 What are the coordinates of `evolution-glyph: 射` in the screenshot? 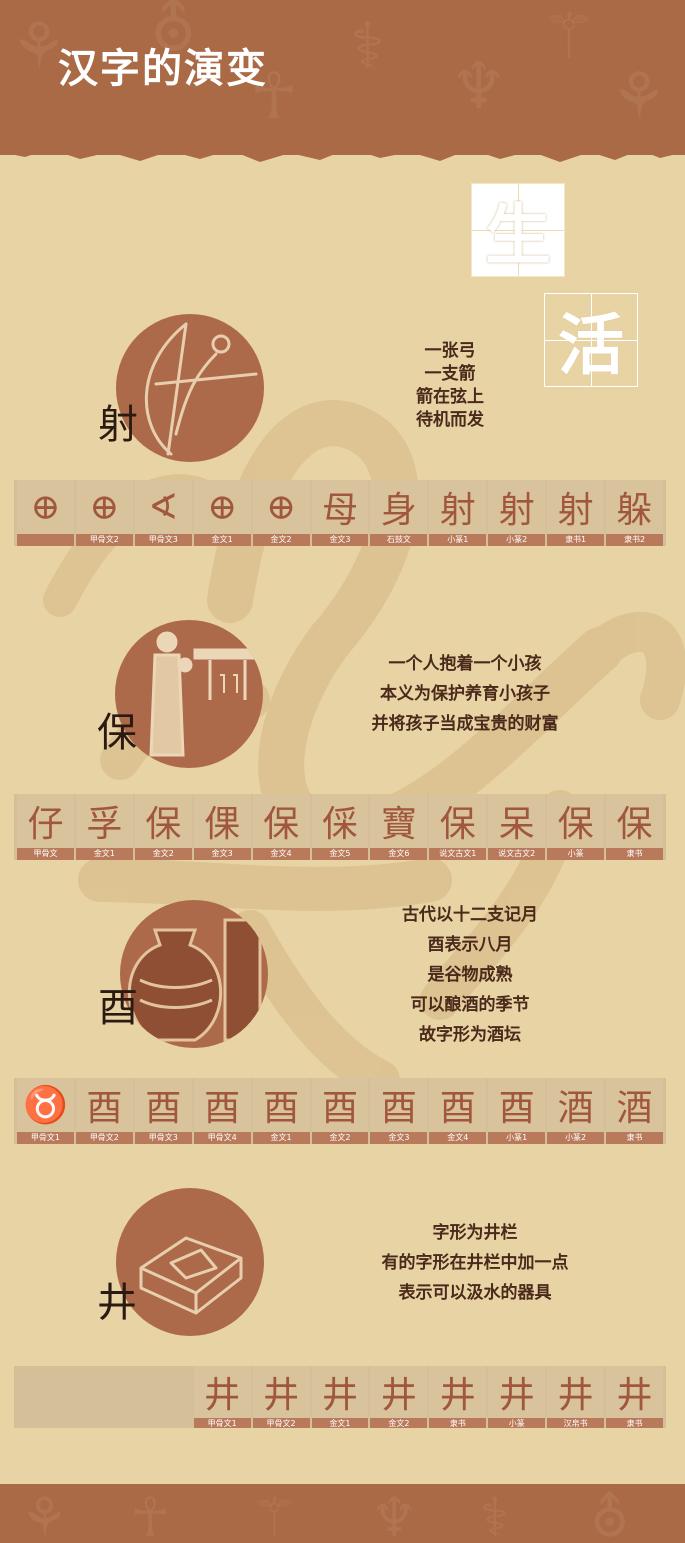 It's located at (516, 510).